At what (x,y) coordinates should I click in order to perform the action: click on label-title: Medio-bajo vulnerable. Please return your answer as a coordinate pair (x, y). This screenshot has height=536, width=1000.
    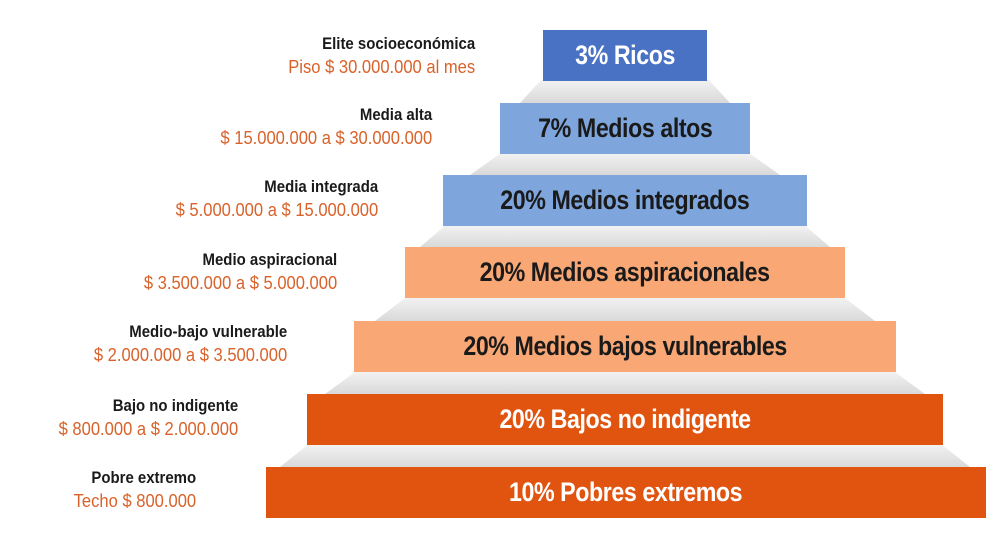
    Looking at the image, I should click on (208, 331).